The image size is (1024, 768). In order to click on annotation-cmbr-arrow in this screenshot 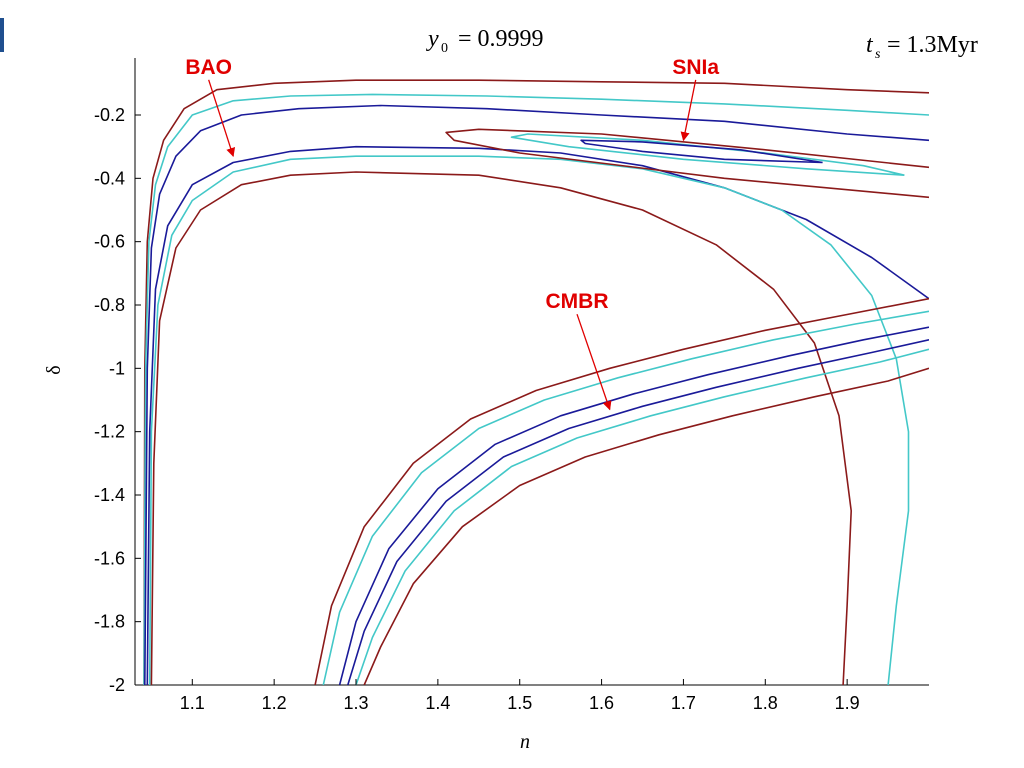, I will do `click(594, 362)`.